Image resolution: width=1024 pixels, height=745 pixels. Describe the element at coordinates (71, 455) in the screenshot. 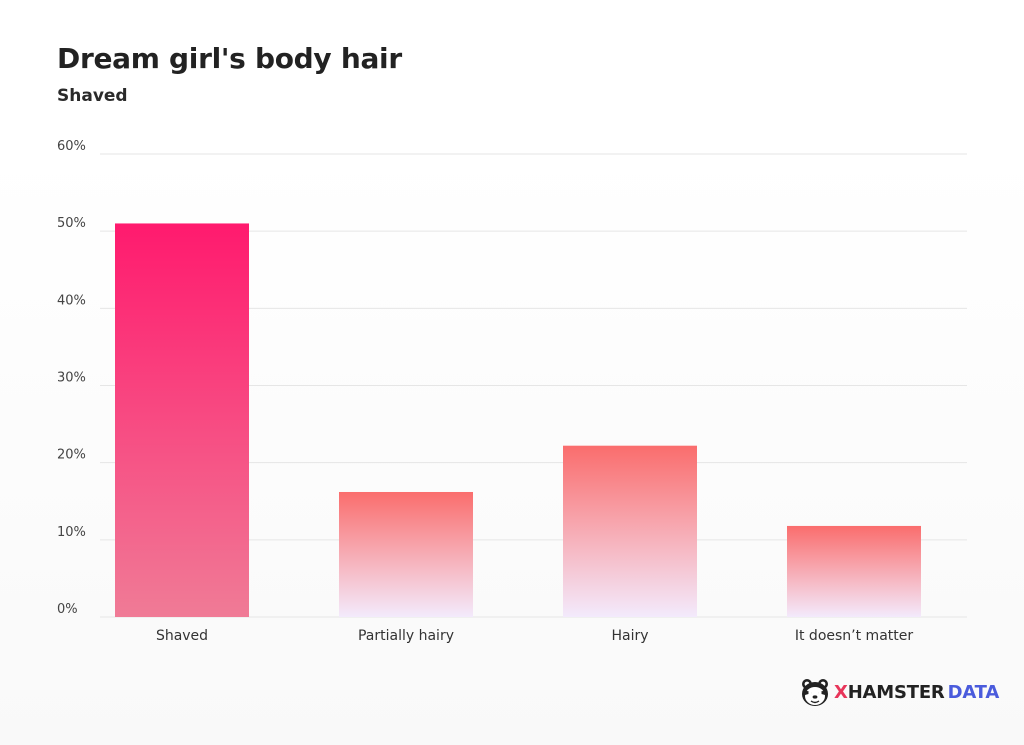

I see `y-tick-label: 20%` at that location.